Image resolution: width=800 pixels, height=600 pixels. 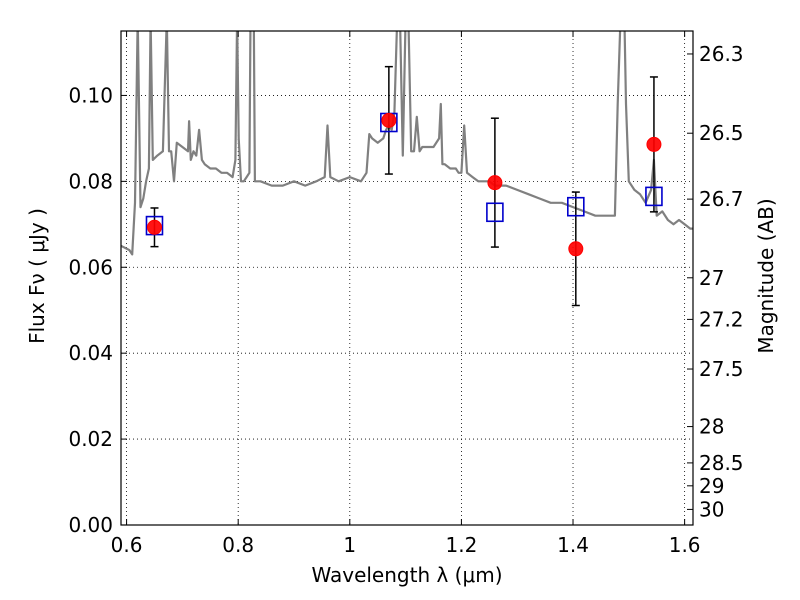 What do you see at coordinates (349, 545) in the screenshot?
I see `x-tick-label: 1` at bounding box center [349, 545].